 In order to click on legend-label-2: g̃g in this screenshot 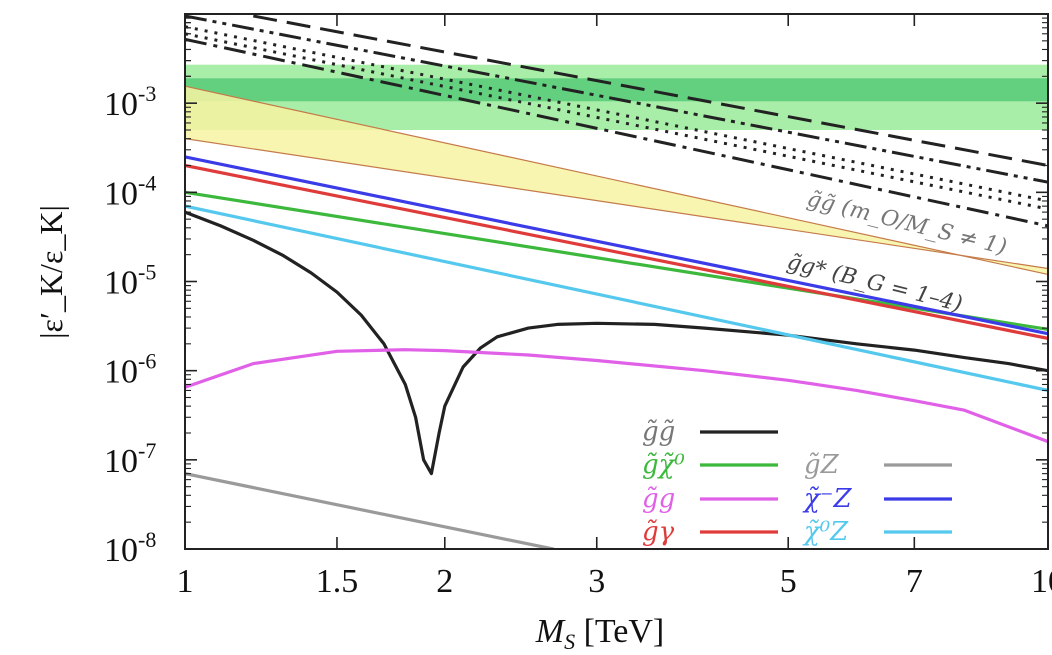, I will do `click(658, 499)`.